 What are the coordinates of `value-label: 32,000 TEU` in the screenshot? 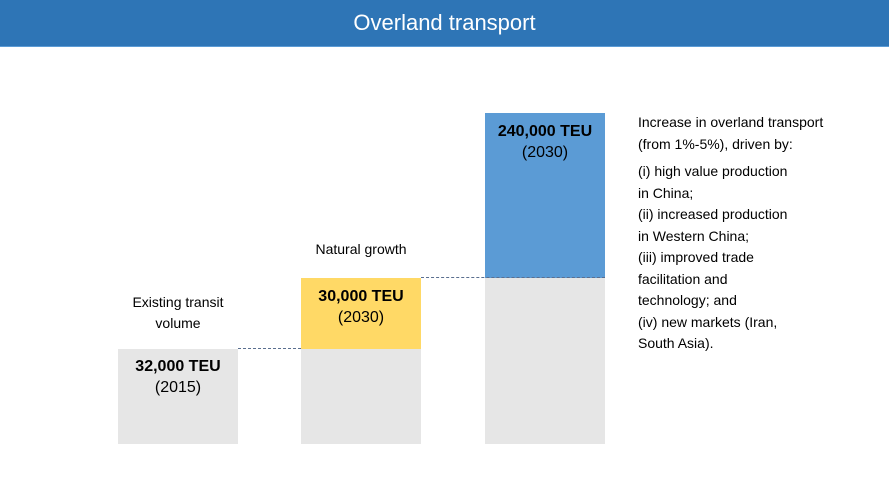 It's located at (178, 366).